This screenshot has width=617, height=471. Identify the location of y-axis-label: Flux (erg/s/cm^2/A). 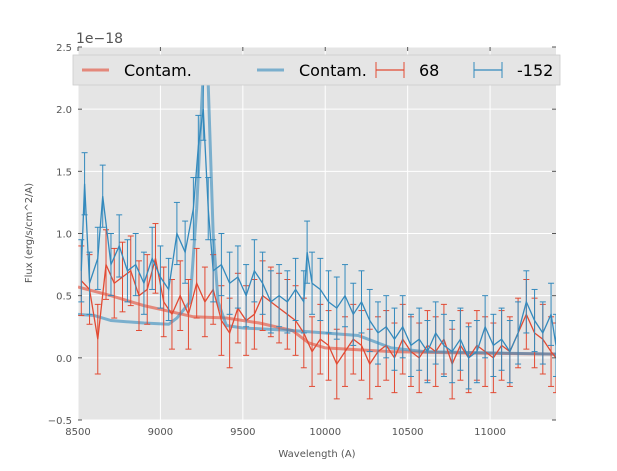
(29, 233).